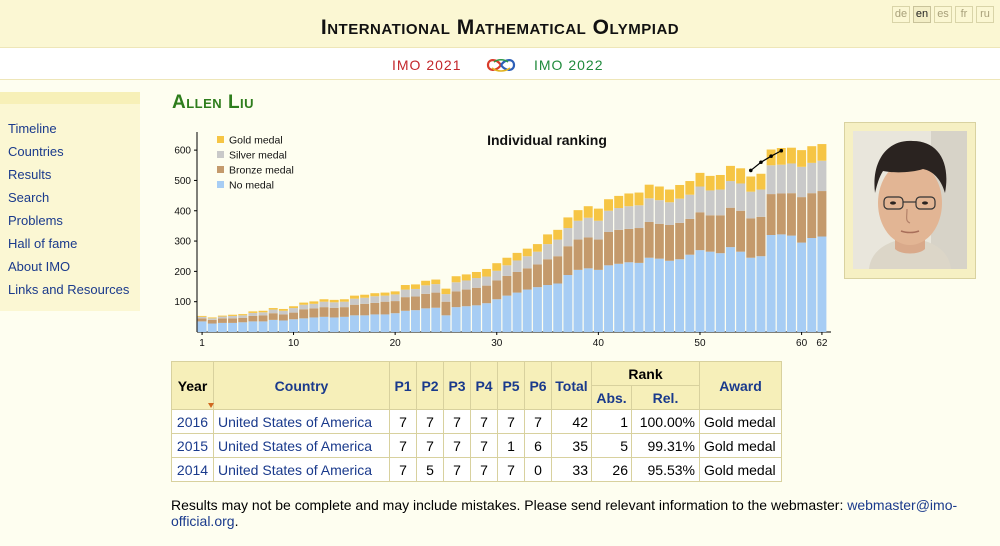 This screenshot has height=546, width=1000. Describe the element at coordinates (220, 184) in the screenshot. I see `legend-swatch` at that location.